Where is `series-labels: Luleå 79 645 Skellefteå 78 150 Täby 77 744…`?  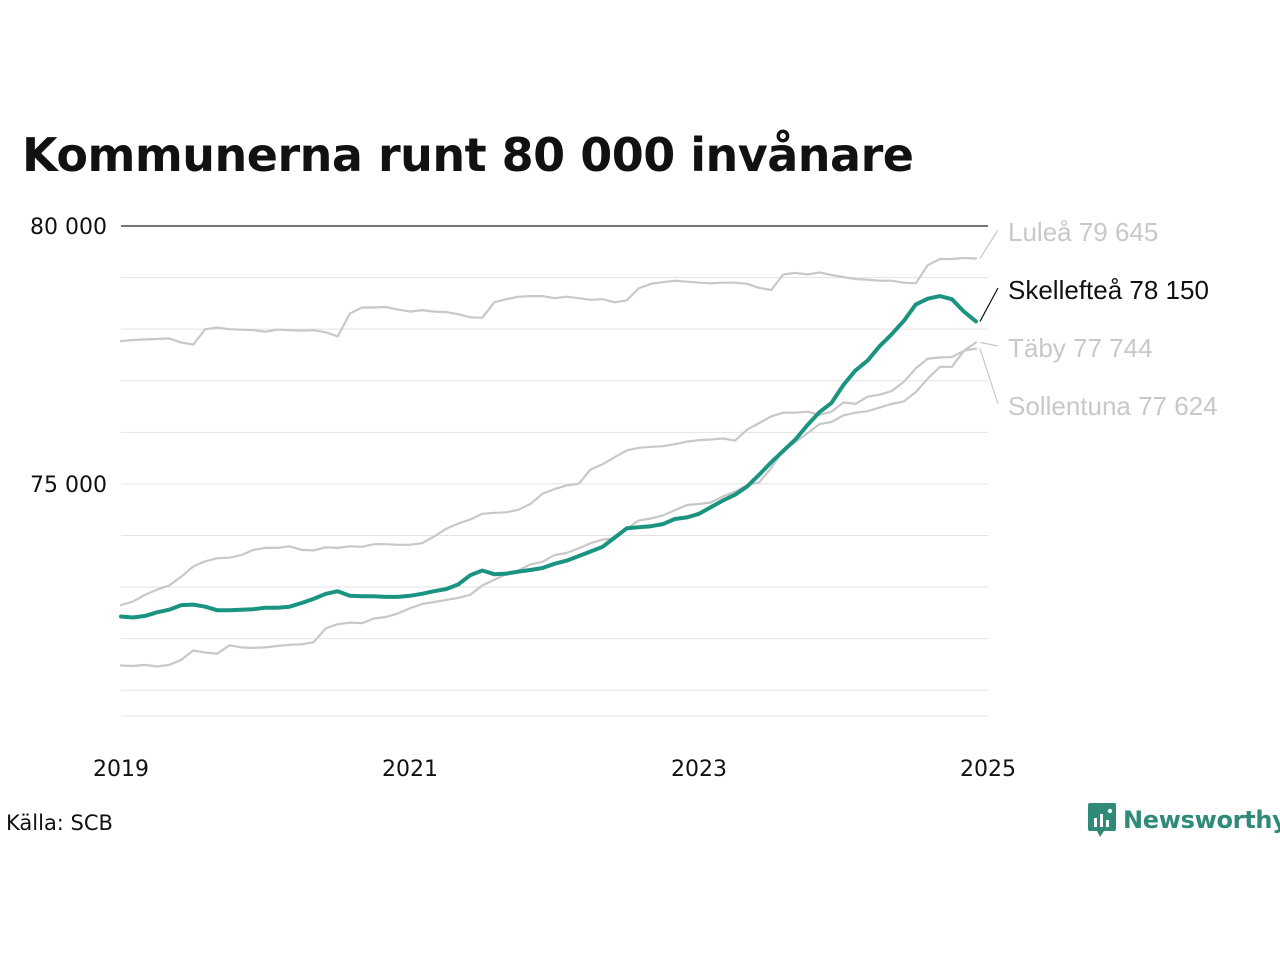 series-labels: Luleå 79 645 Skellefteå 78 150 Täby 77 744… is located at coordinates (1098, 319).